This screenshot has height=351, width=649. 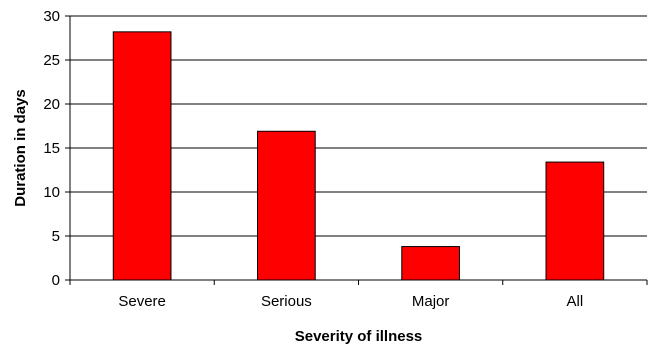 I want to click on bar-major, so click(x=430, y=263).